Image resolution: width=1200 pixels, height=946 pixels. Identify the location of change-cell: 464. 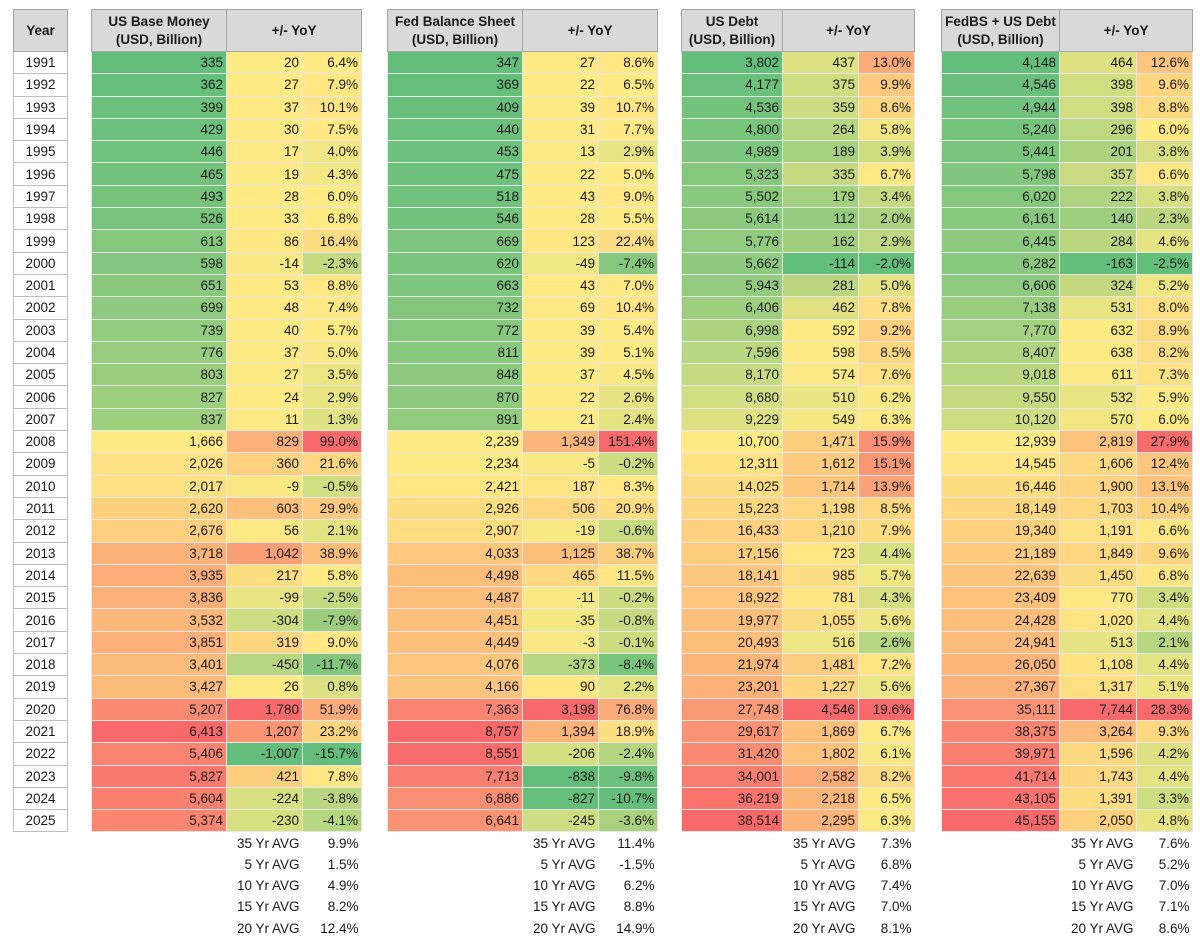
(1098, 62).